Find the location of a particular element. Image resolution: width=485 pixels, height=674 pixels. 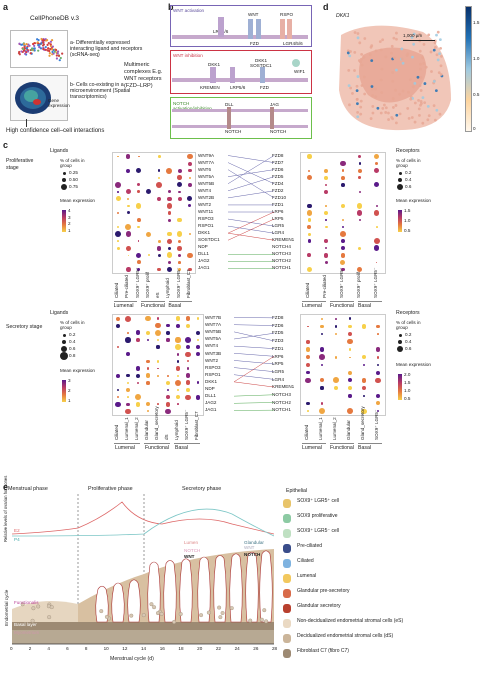

b-lbl-lrp2: LRP5/6 is located at coordinates (238, 87).